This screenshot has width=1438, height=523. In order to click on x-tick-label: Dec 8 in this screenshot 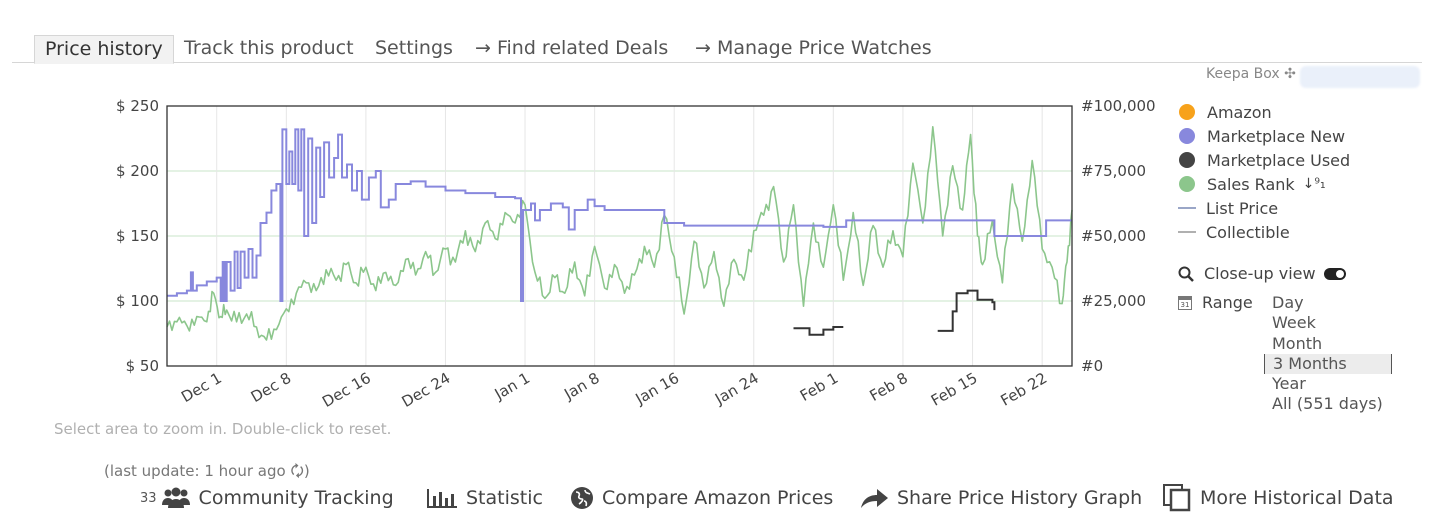, I will do `click(271, 387)`.